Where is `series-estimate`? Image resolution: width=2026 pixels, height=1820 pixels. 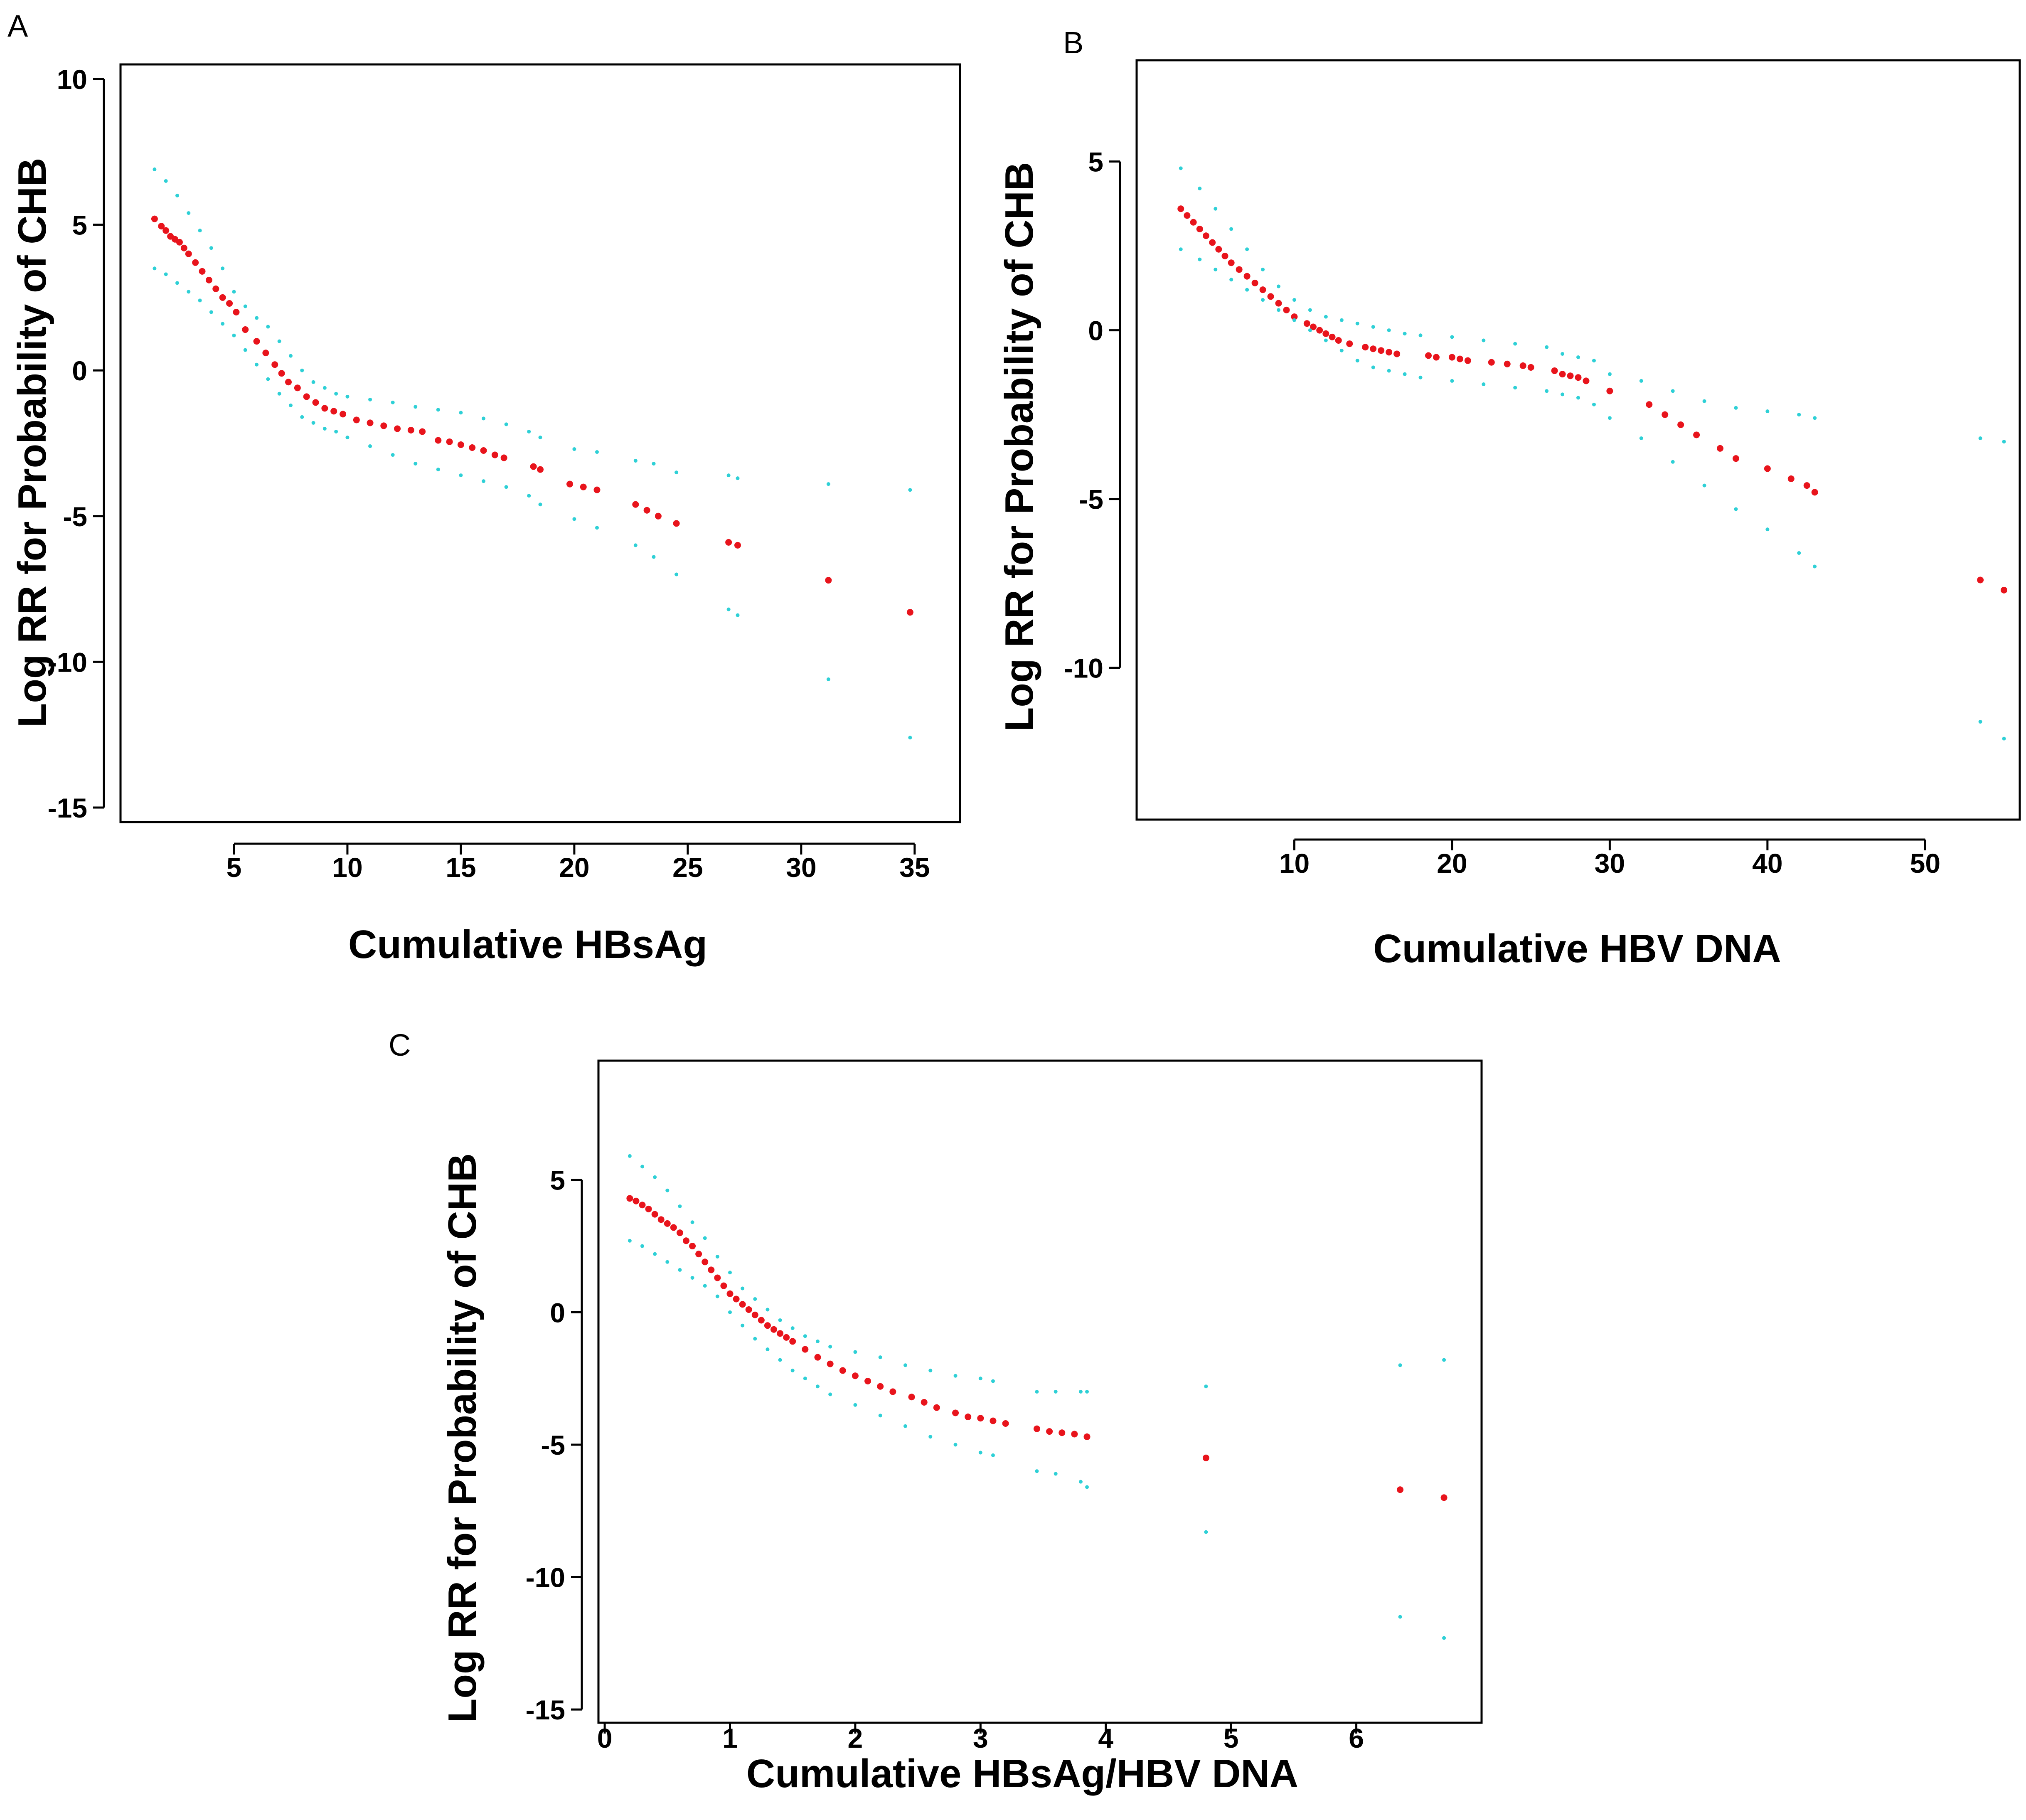
series-estimate is located at coordinates (532, 415).